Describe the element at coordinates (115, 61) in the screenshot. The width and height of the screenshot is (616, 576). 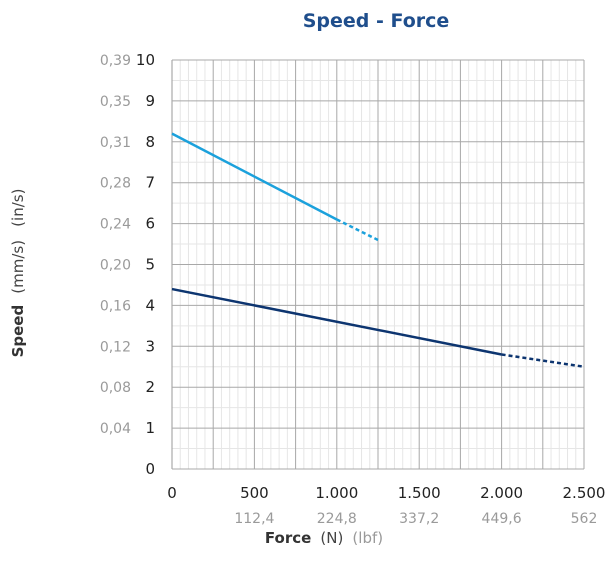
I see `y-tick-secondary-label: 0,39` at that location.